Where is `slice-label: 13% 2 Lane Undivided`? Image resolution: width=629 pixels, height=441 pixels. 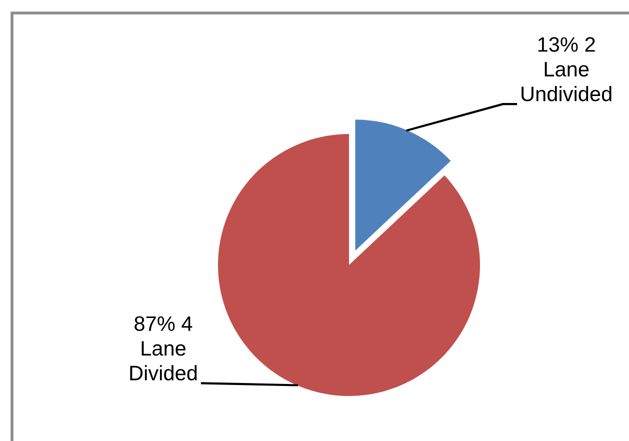
slice-label: 13% 2 Lane Undivided is located at coordinates (567, 69).